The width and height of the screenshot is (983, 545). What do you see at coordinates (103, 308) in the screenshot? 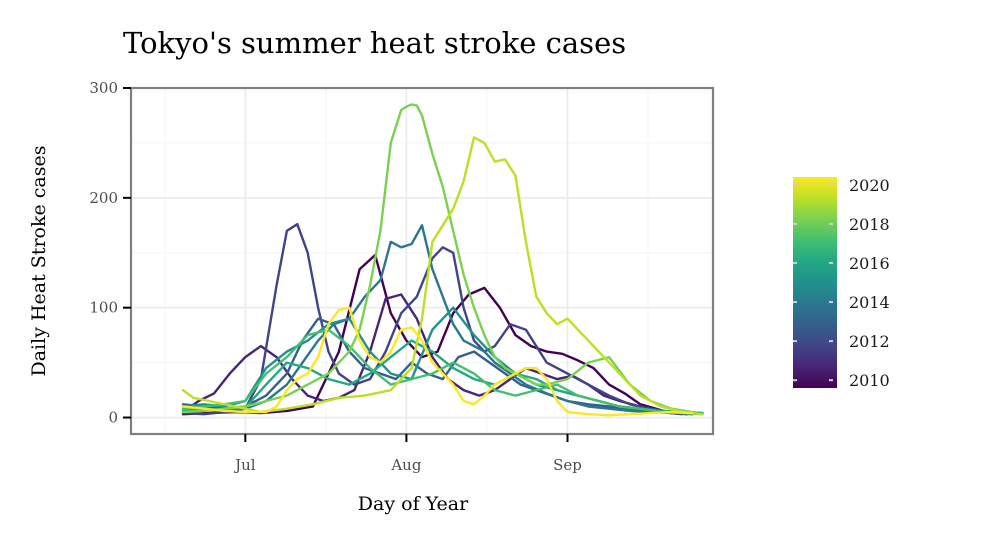
I see `y-tick-label-100: 100` at bounding box center [103, 308].